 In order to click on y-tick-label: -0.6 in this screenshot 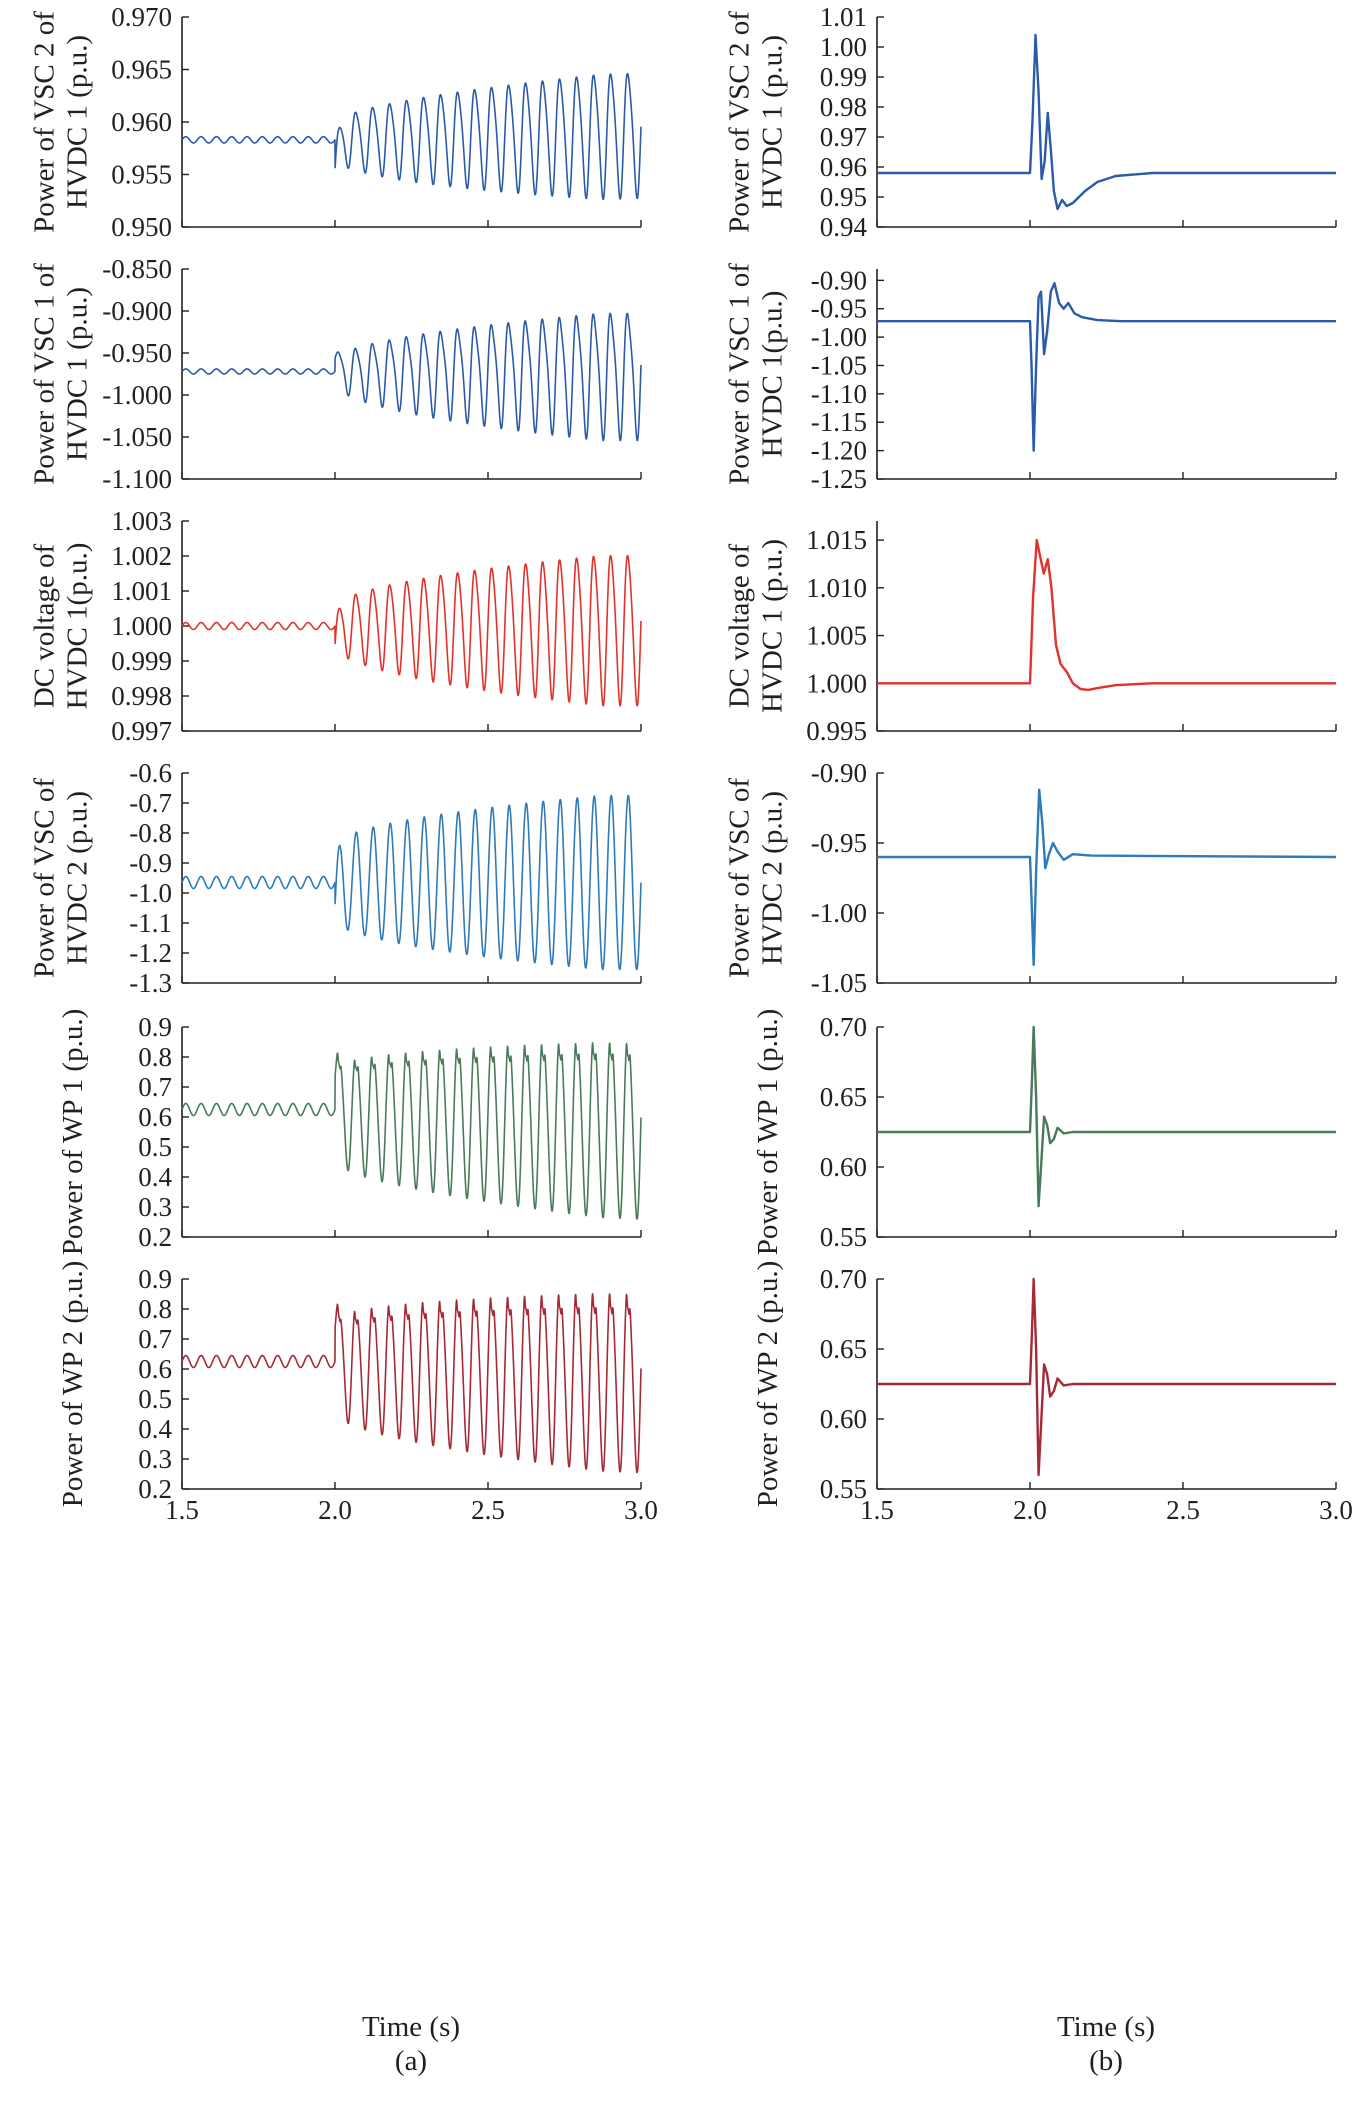, I will do `click(150, 773)`.